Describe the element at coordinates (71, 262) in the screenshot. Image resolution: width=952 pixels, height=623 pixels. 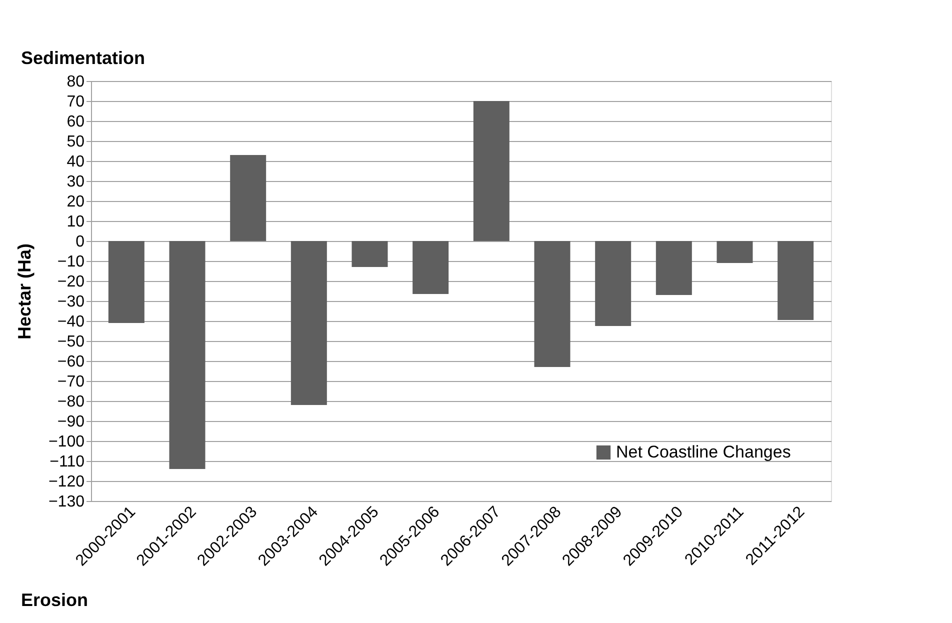
I see `y-tick-label: −10` at that location.